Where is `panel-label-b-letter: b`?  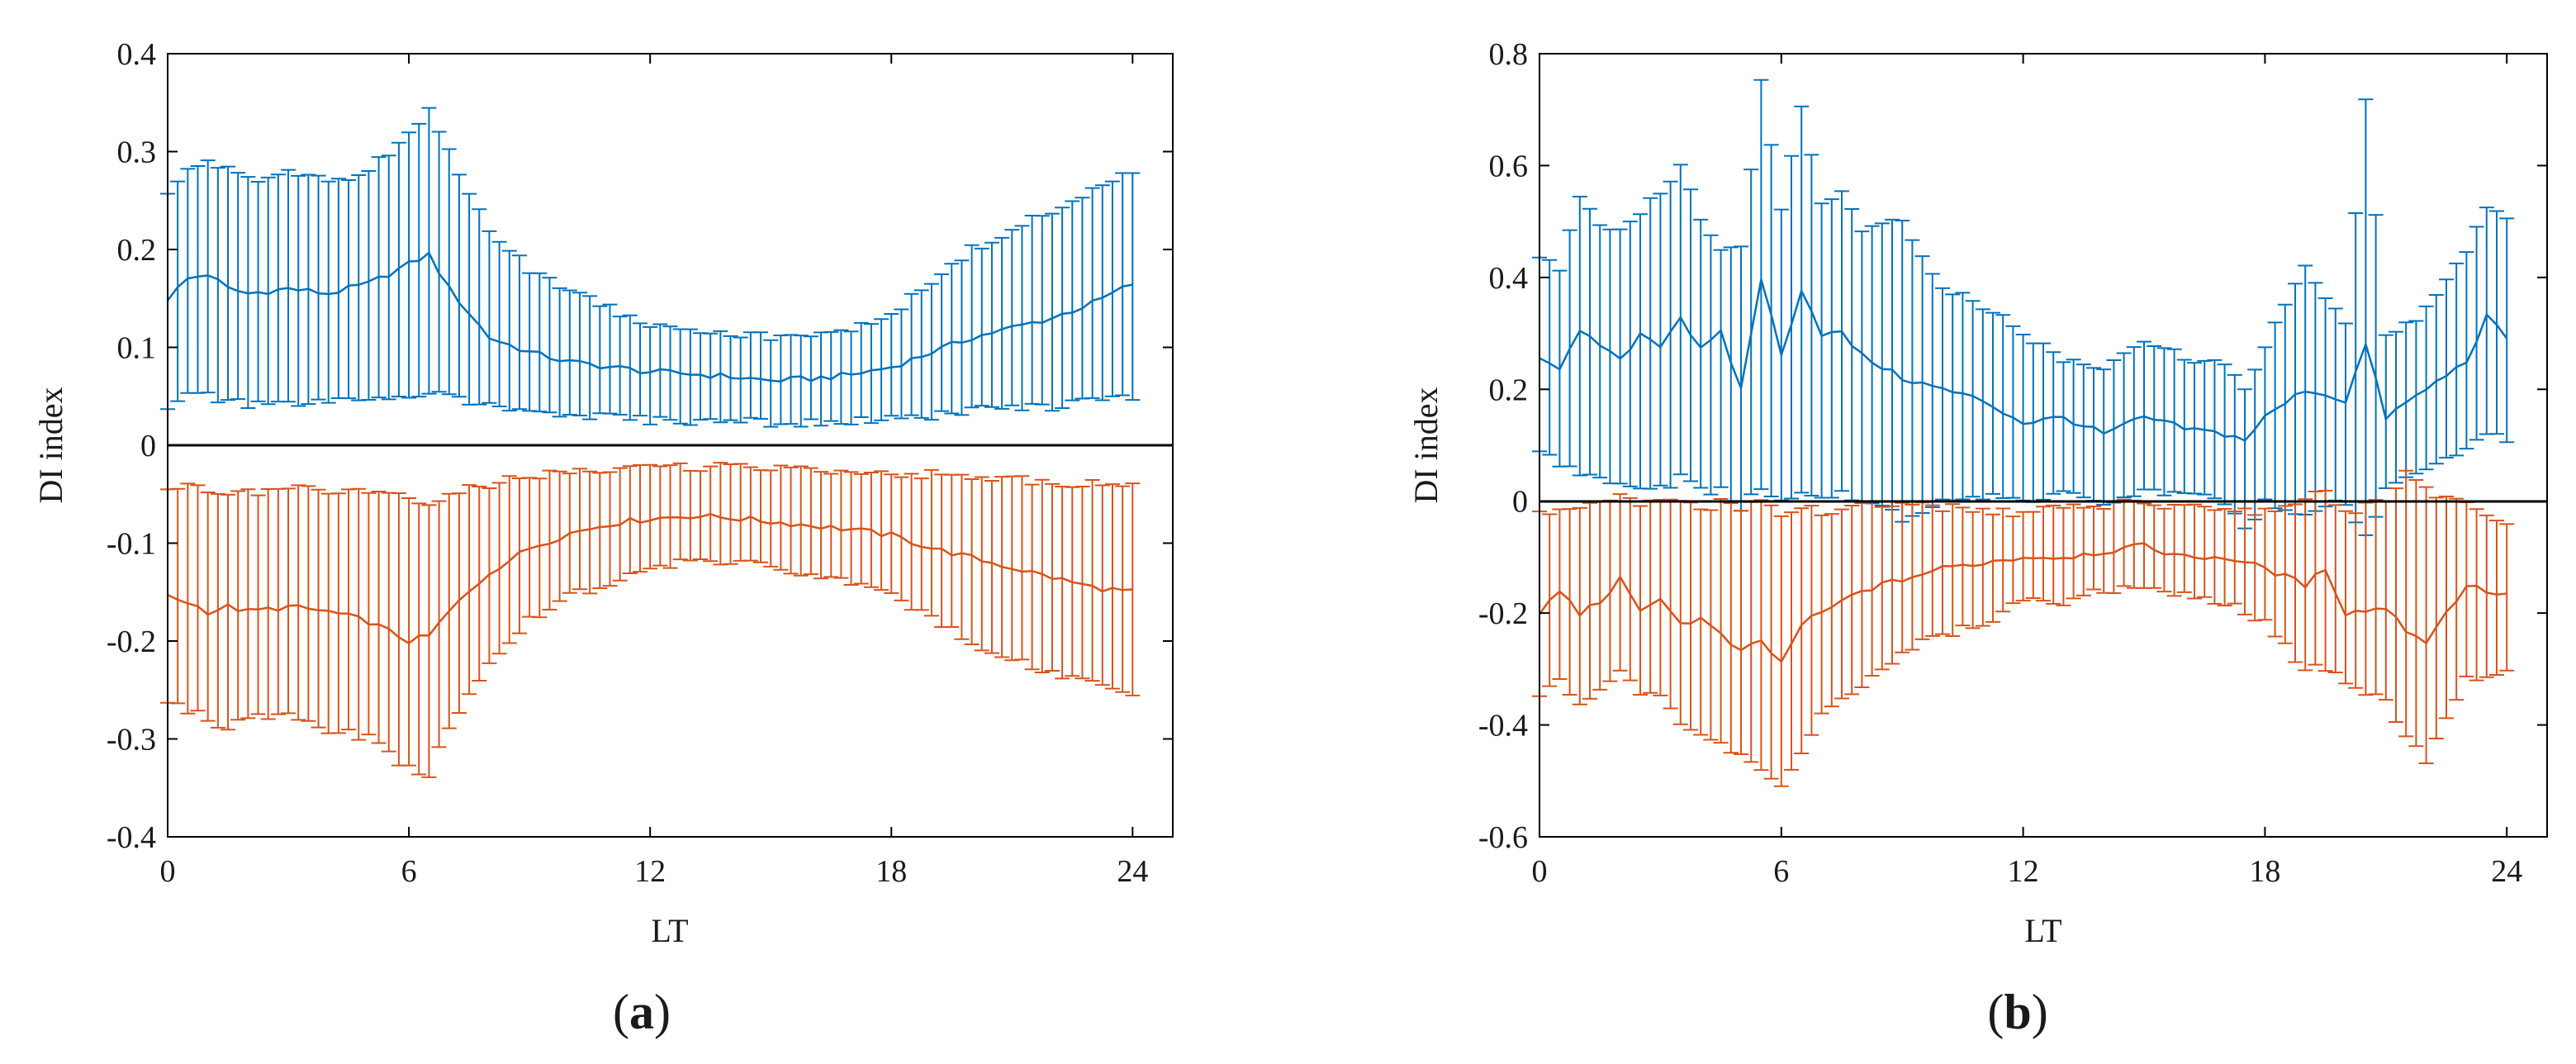 panel-label-b-letter: b is located at coordinates (2017, 1012).